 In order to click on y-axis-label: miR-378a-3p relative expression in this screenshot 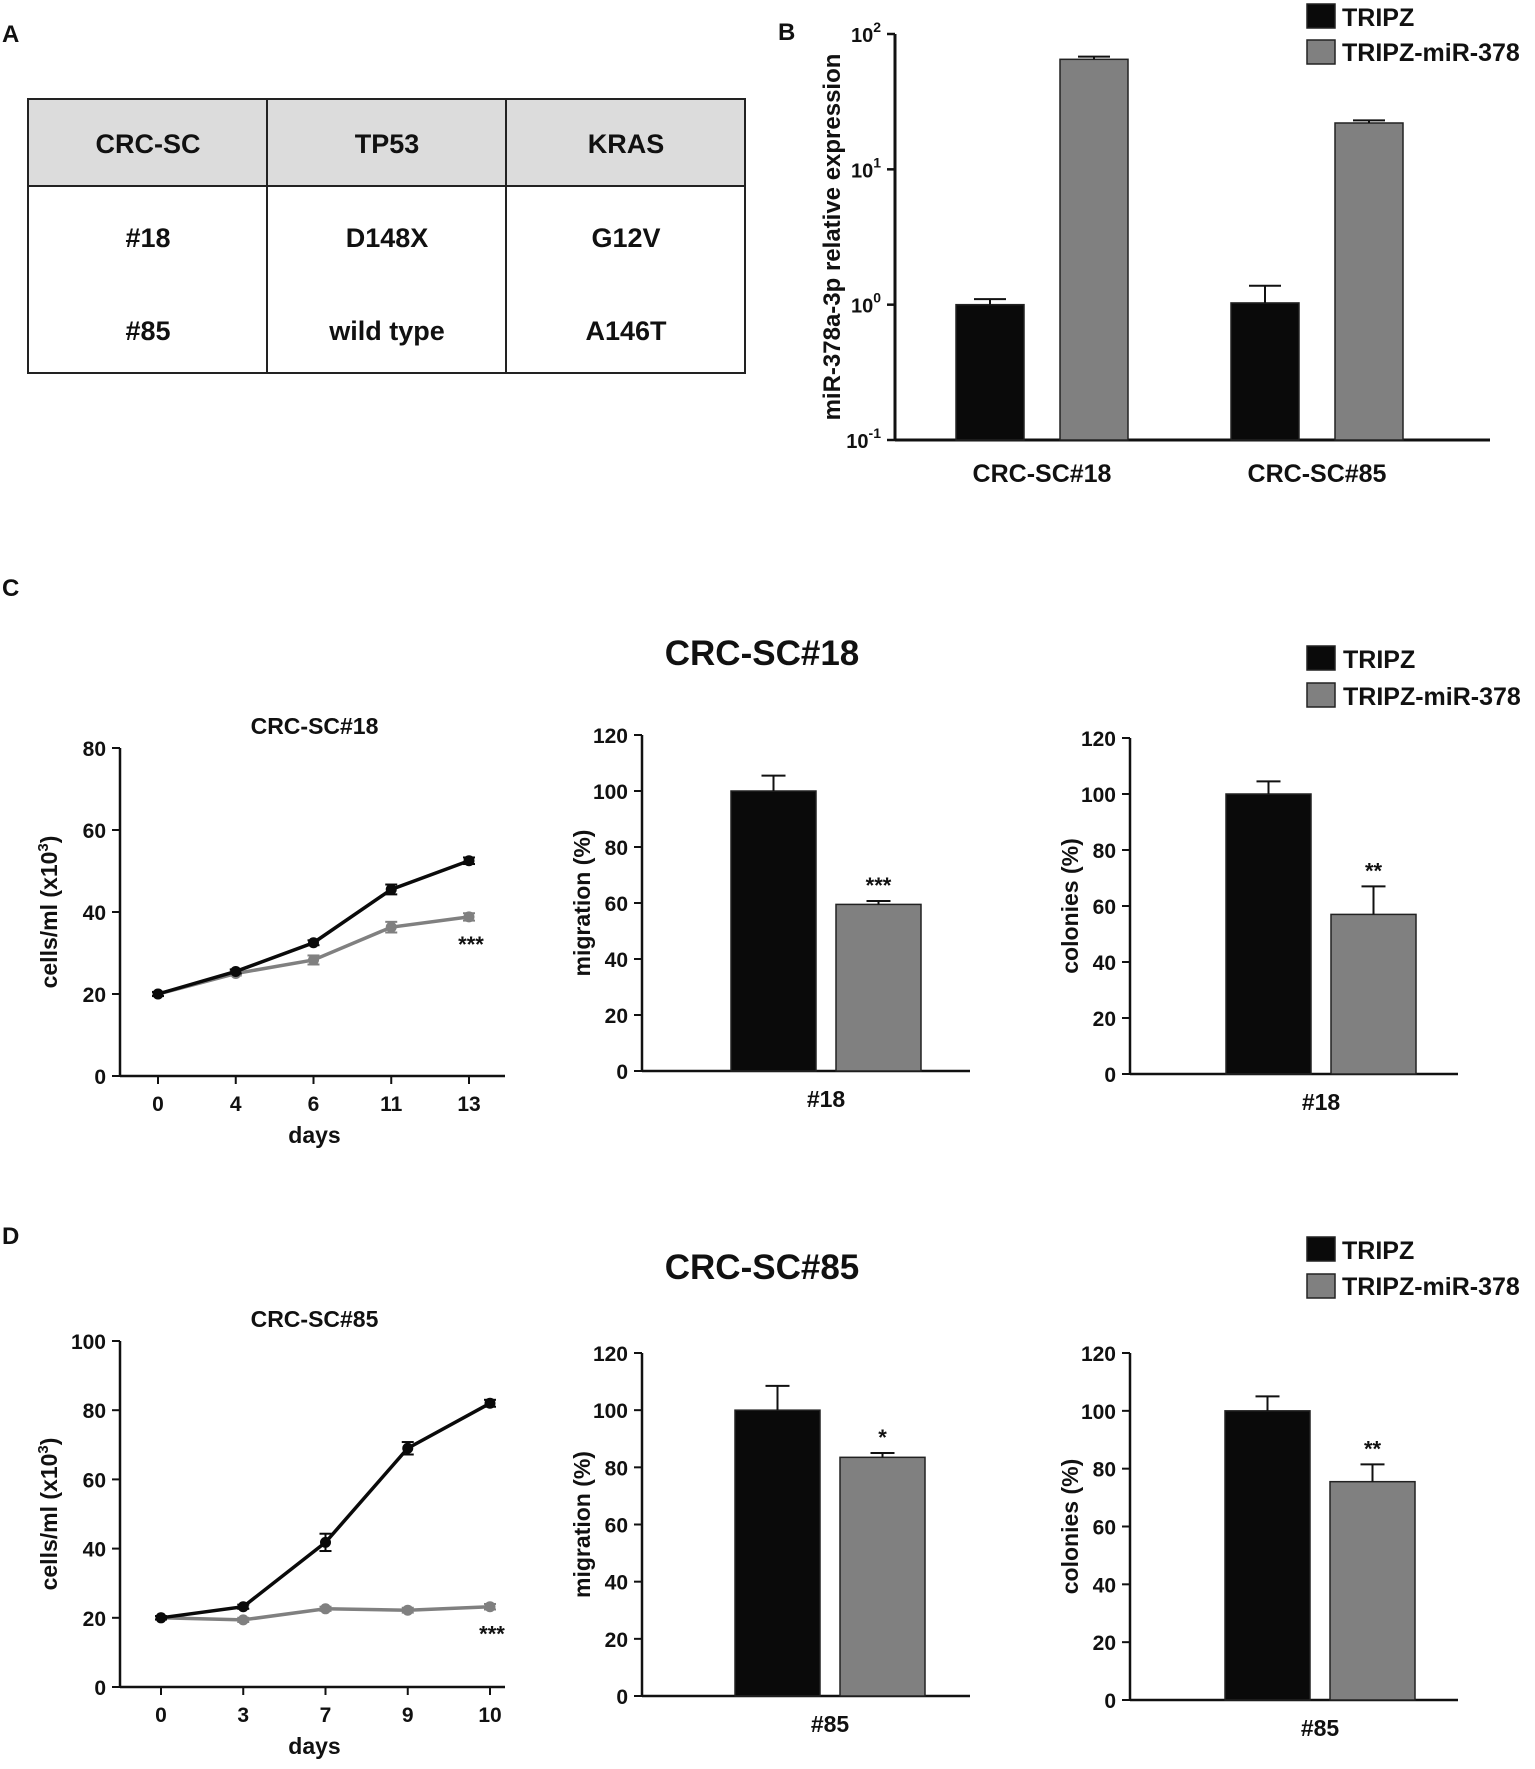, I will do `click(832, 237)`.